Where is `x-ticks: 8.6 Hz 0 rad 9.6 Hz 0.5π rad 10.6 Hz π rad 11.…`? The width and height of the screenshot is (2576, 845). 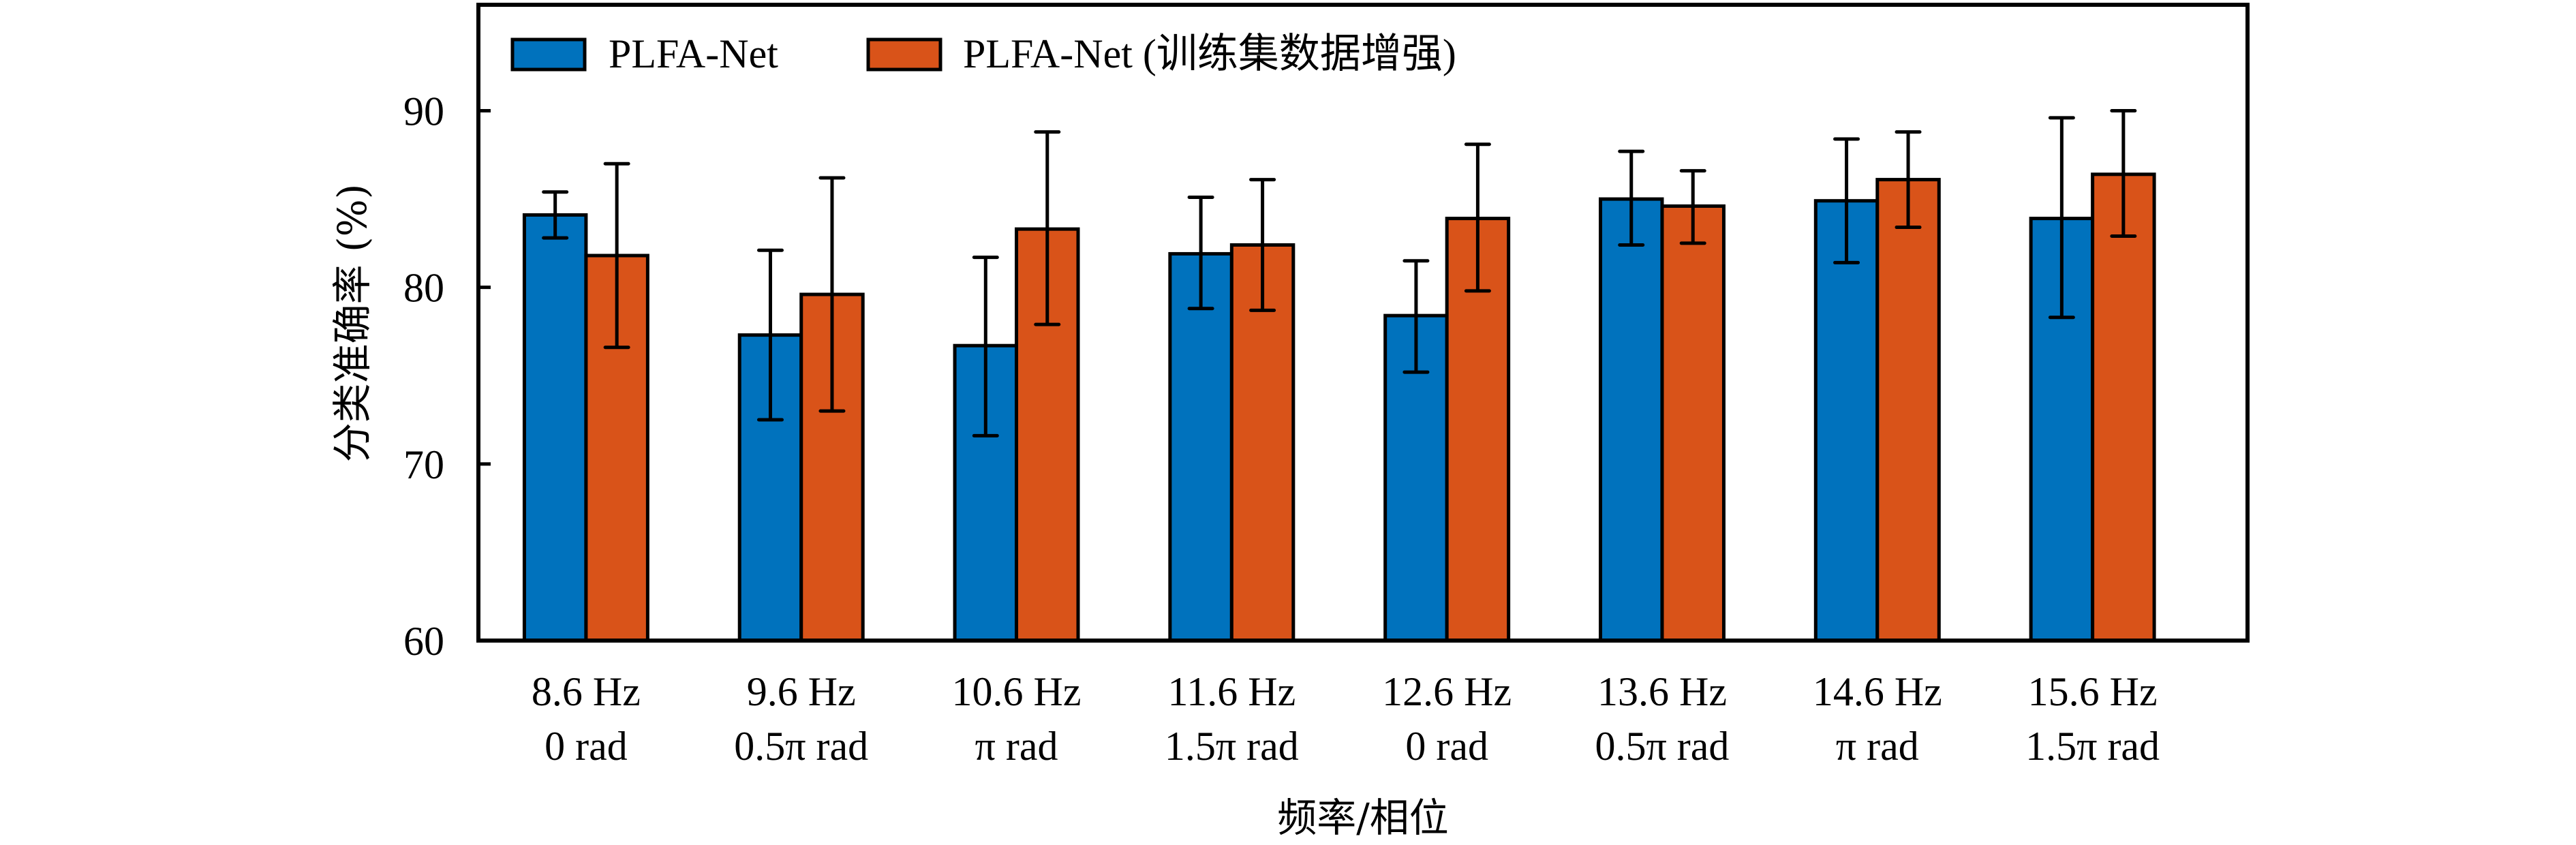
x-ticks: 8.6 Hz 0 rad 9.6 Hz 0.5π rad 10.6 Hz π rad 11.… is located at coordinates (1346, 719).